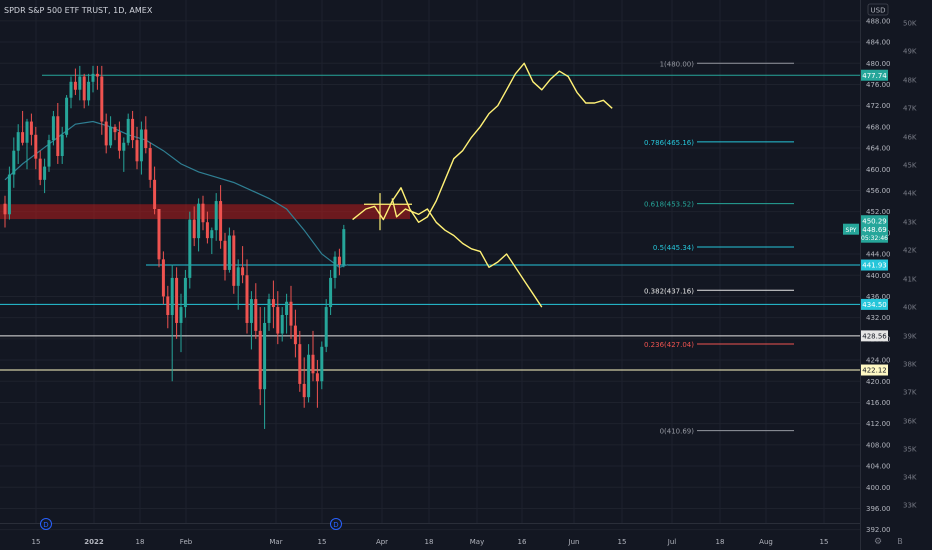  I want to click on time-axis-label: Feb, so click(186, 542).